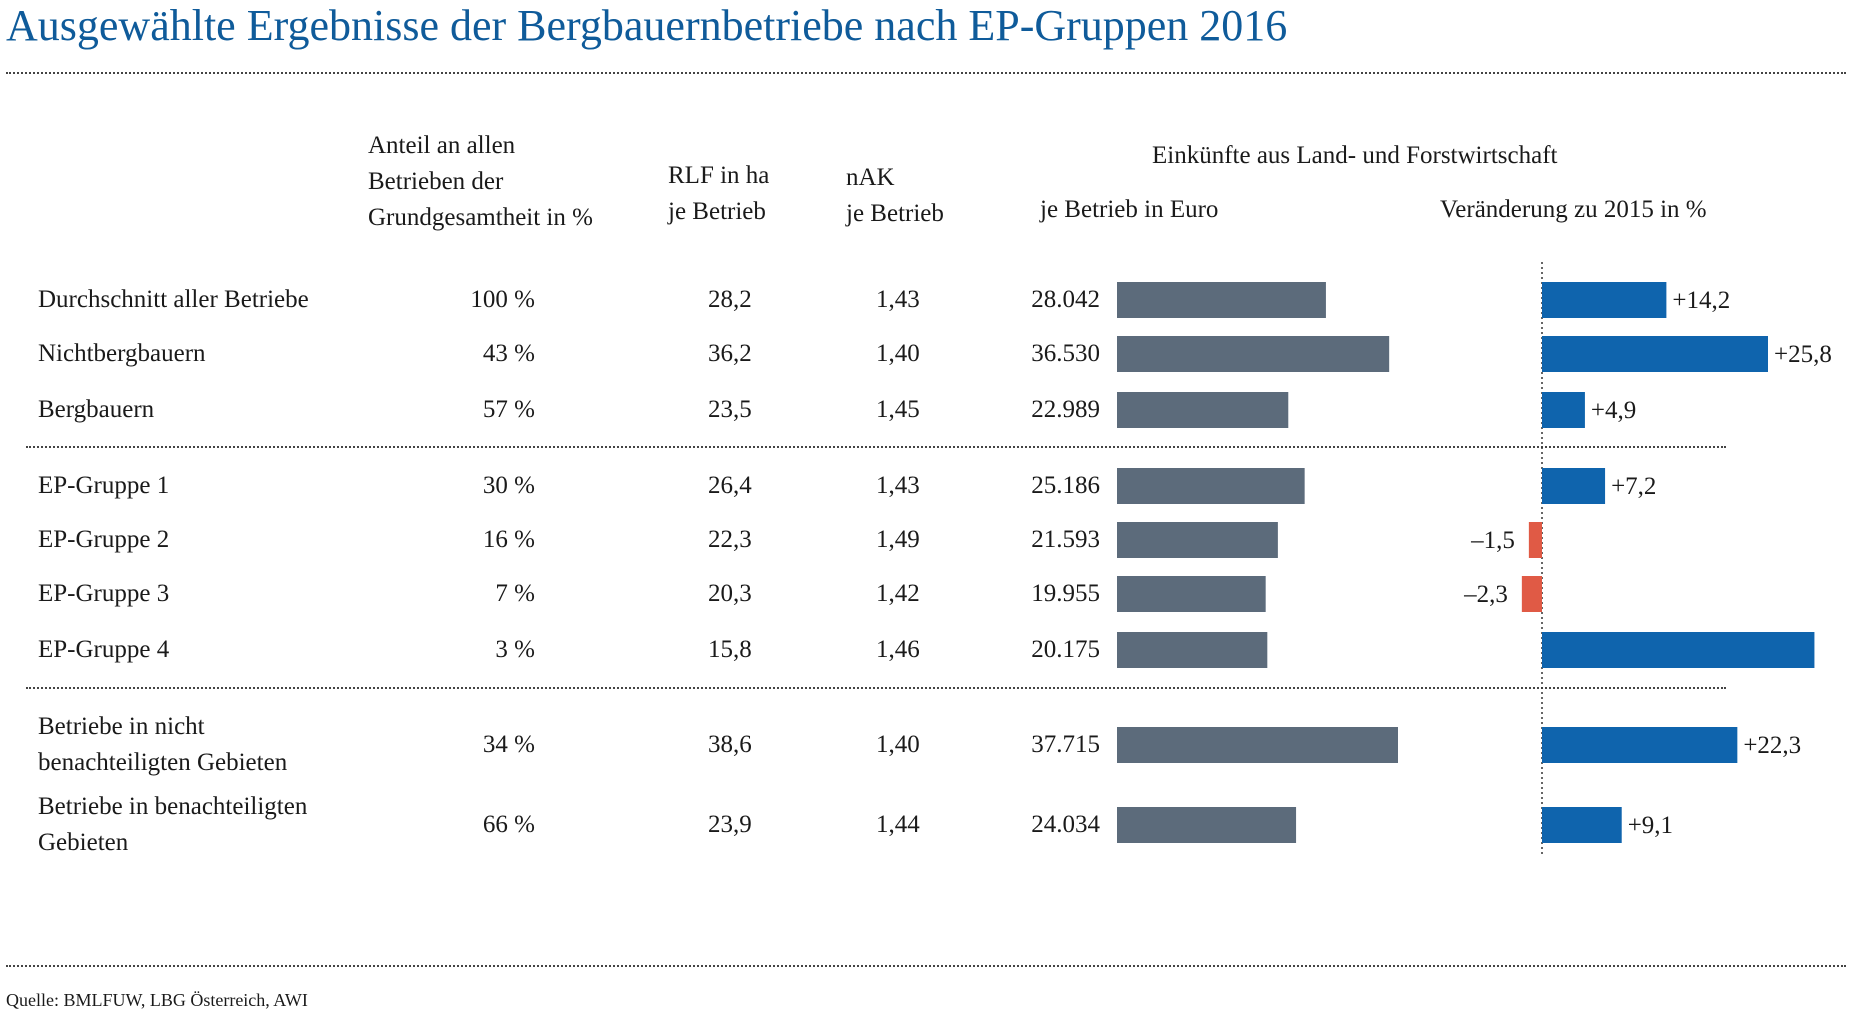 Image resolution: width=1852 pixels, height=1011 pixels. What do you see at coordinates (898, 649) in the screenshot?
I see `row-nak: 1,46` at bounding box center [898, 649].